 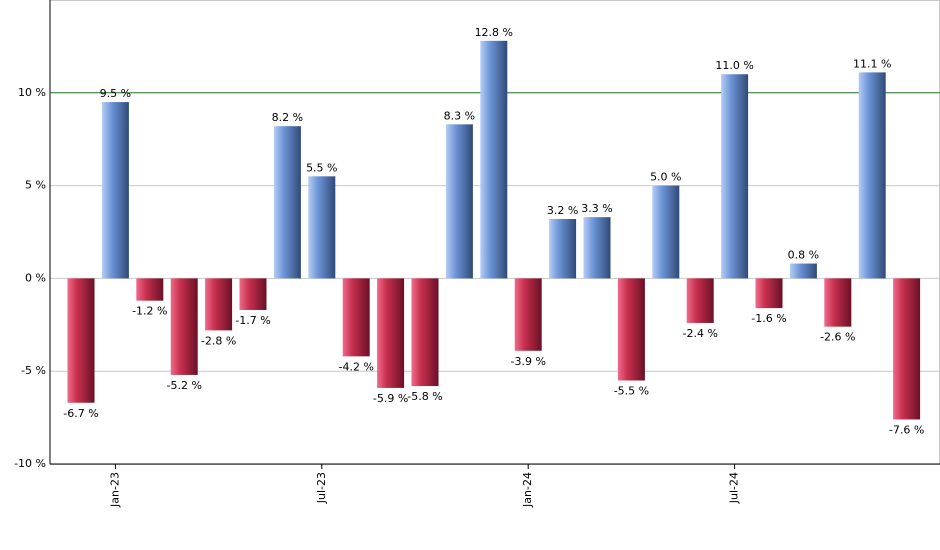 What do you see at coordinates (321, 167) in the screenshot?
I see `value-label: 5.5 %` at bounding box center [321, 167].